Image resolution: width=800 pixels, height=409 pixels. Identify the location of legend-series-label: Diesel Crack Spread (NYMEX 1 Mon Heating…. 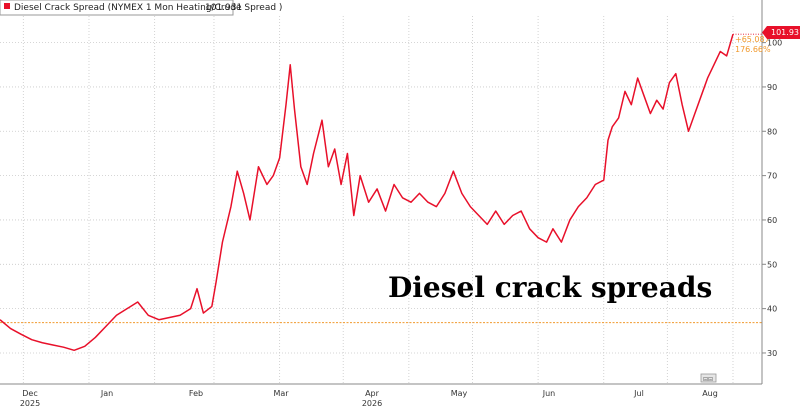
(148, 8).